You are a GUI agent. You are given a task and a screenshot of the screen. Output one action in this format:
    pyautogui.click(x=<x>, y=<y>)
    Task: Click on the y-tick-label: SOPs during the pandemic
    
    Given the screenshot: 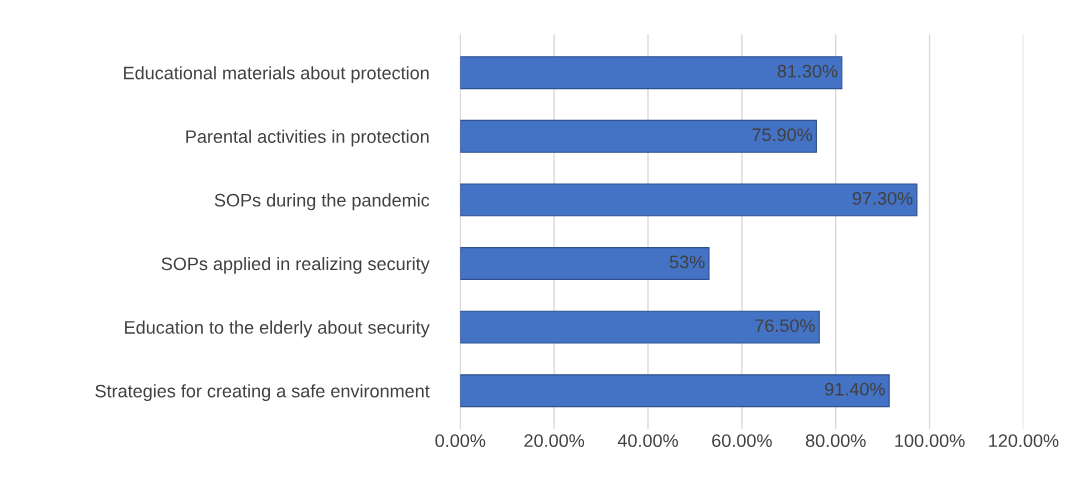 What is the action you would take?
    pyautogui.click(x=322, y=202)
    